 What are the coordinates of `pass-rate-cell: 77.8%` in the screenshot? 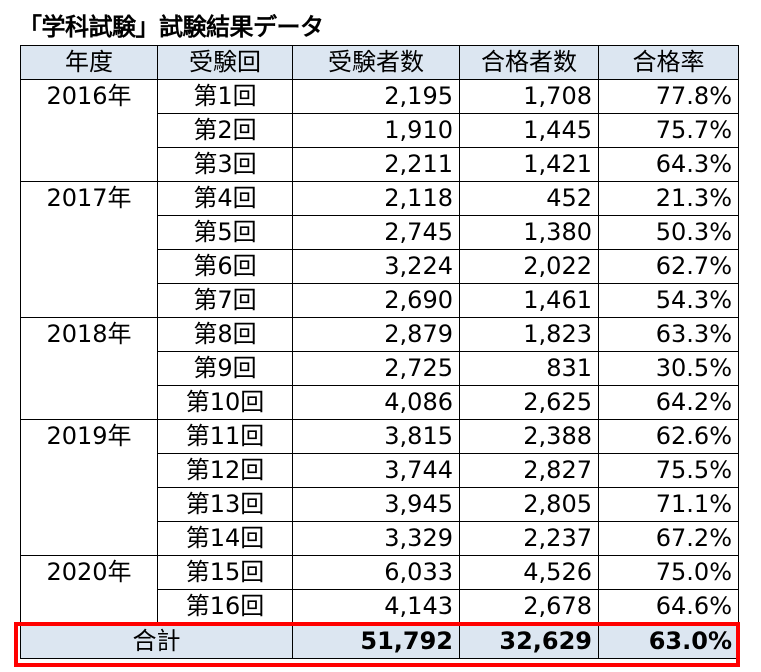 It's located at (668, 96).